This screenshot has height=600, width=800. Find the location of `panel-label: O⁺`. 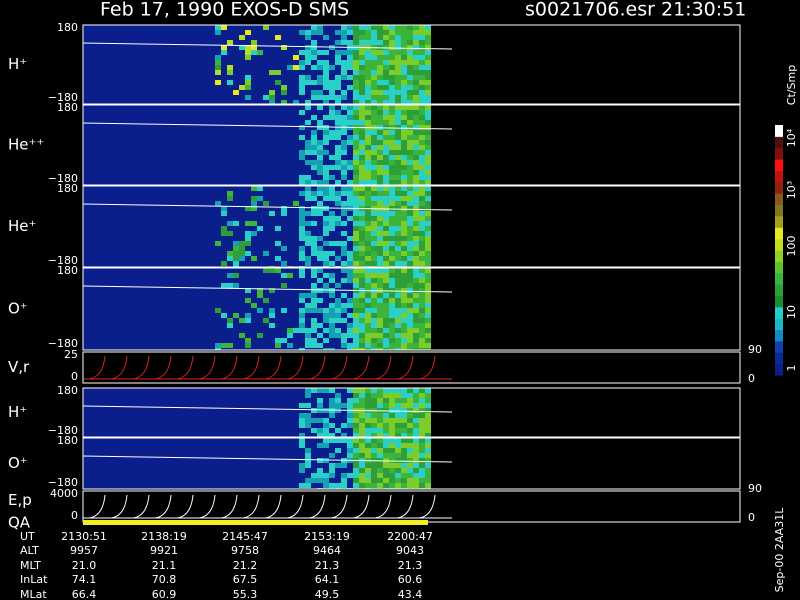

panel-label: O⁺ is located at coordinates (18, 309).